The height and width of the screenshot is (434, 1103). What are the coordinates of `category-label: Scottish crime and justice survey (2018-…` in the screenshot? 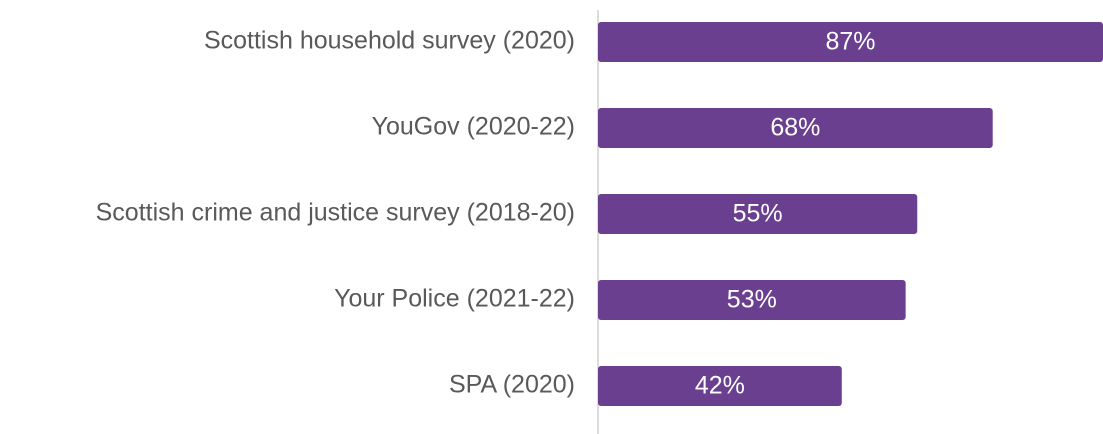 It's located at (335, 213).